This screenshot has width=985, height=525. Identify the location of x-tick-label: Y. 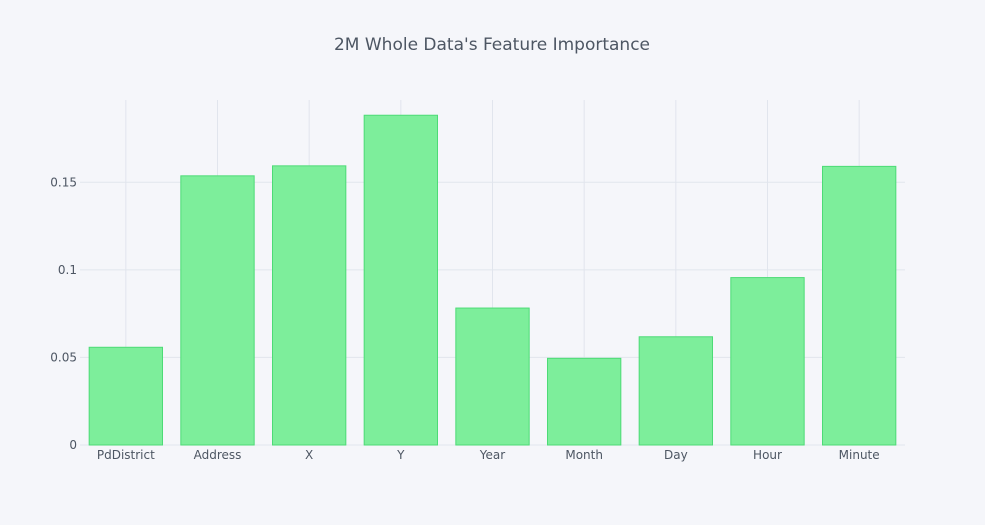
(400, 455).